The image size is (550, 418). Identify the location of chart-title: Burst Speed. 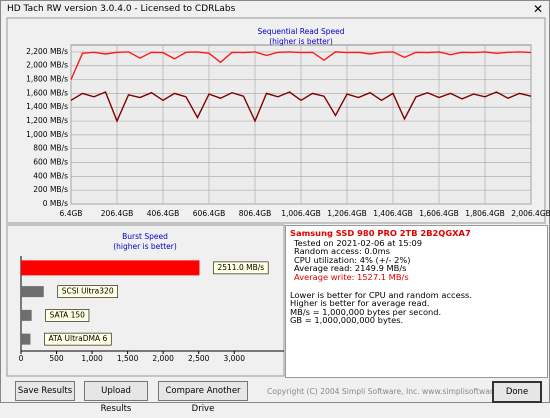
(145, 236).